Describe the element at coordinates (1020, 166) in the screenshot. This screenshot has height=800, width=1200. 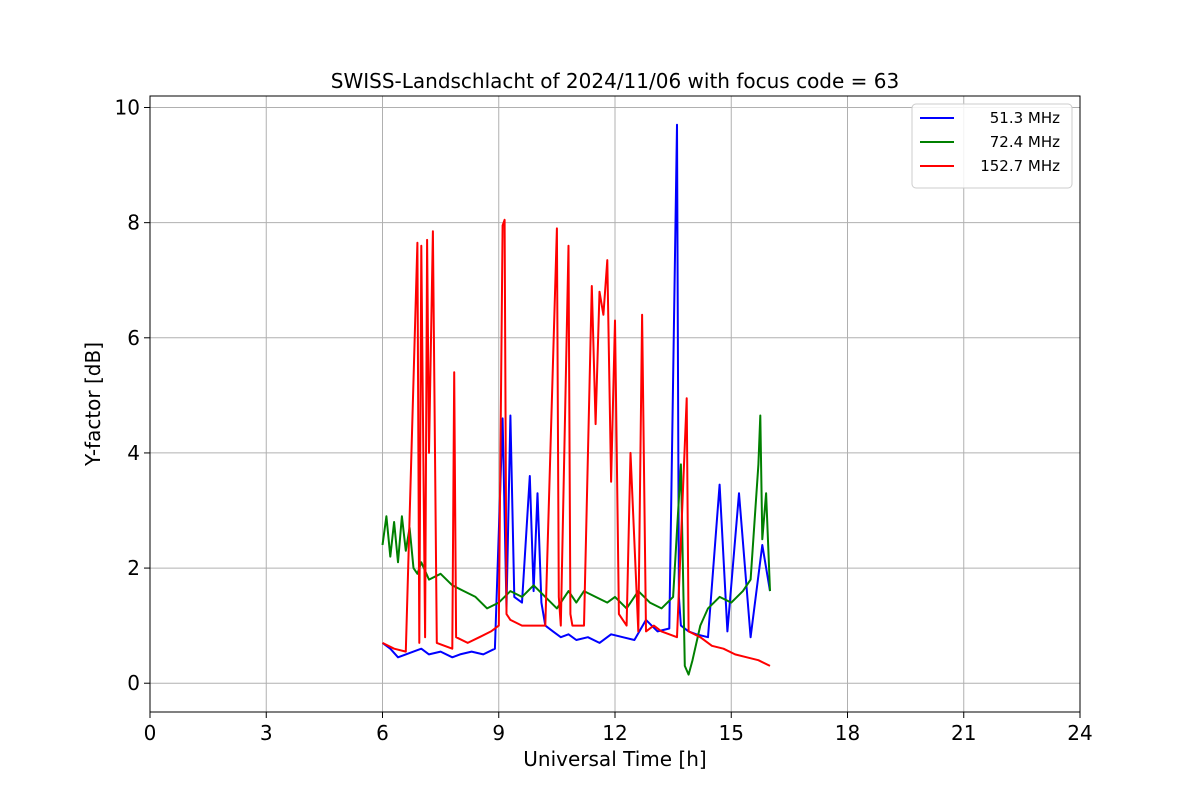
I see `legend-entry-label: 152.7 MHz` at that location.